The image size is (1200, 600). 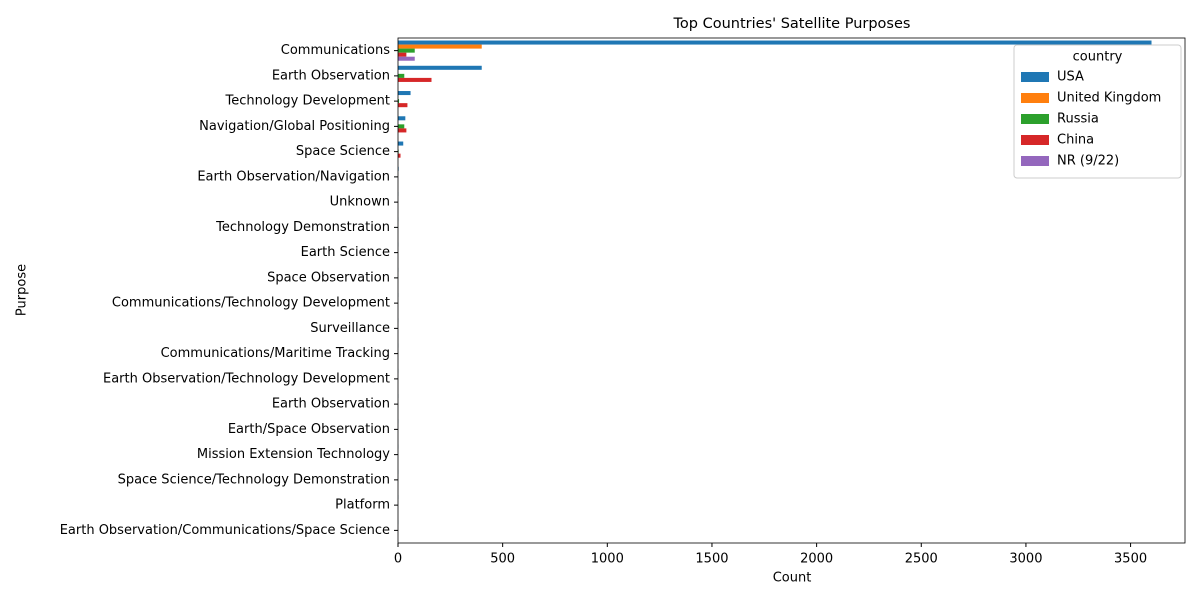 I want to click on x-tick-label: 1000, so click(x=607, y=559).